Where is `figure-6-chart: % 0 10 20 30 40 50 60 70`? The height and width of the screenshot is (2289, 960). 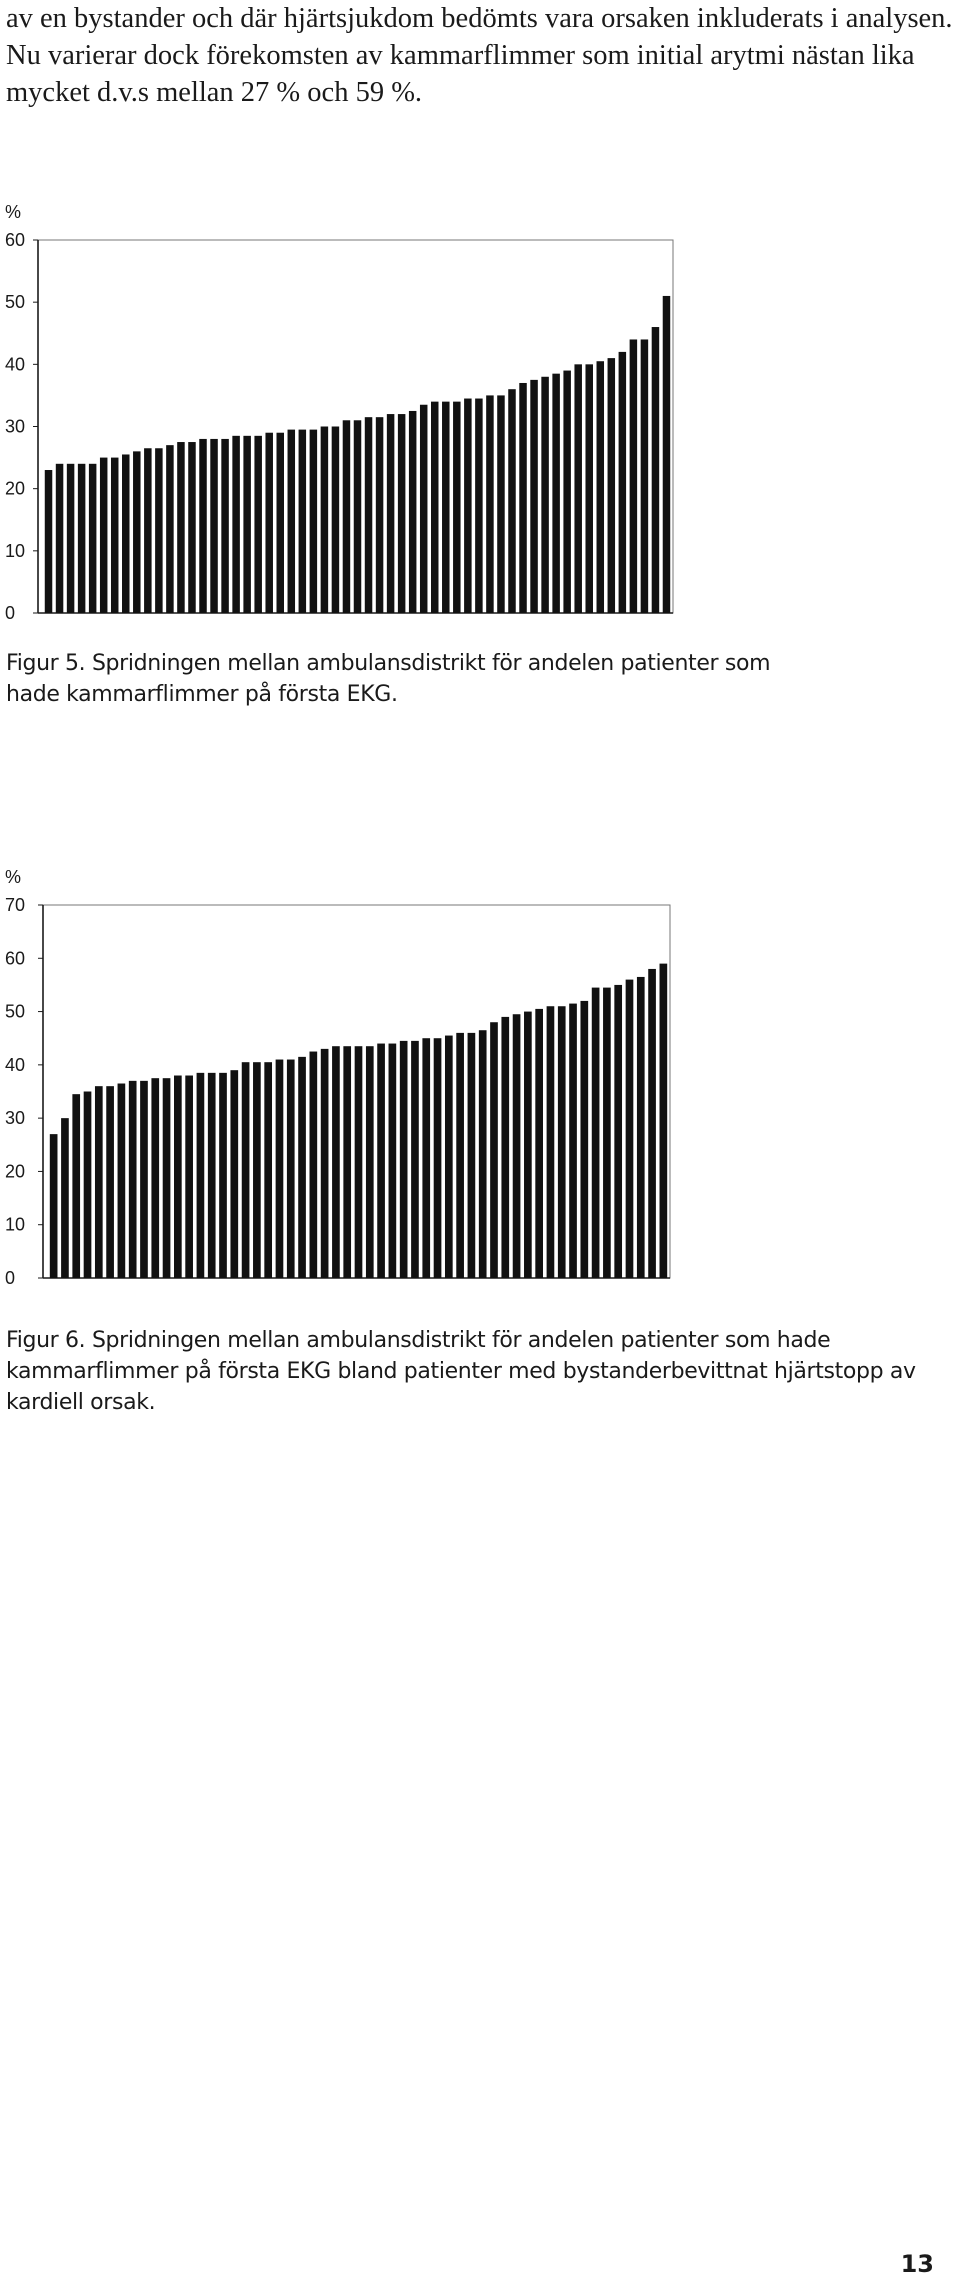 figure-6-chart: % 0 10 20 30 40 50 60 70 is located at coordinates (350, 1076).